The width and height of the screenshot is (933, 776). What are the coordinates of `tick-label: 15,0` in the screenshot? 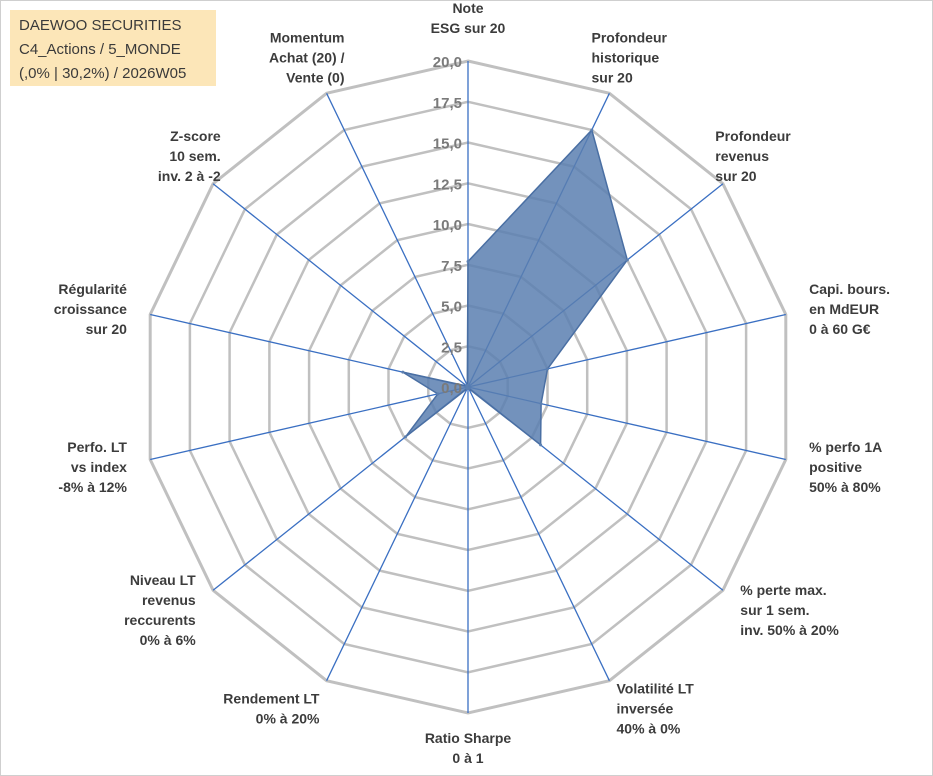 It's located at (447, 144).